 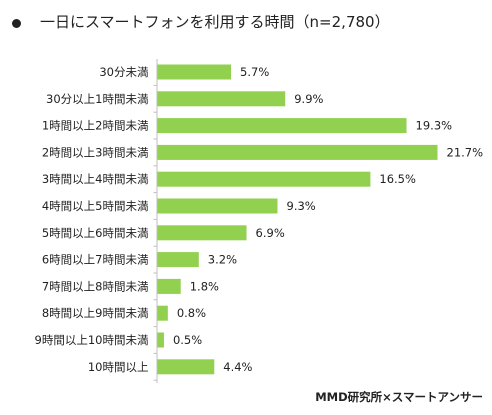 I want to click on source-credit: MMD研究所×スマートアンサー, so click(x=399, y=397).